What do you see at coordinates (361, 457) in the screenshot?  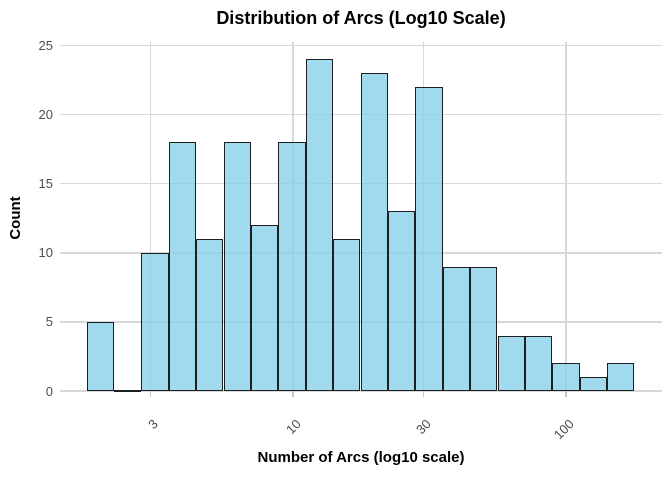 I see `x-axis-title: Number of Arcs (log10 scale)` at bounding box center [361, 457].